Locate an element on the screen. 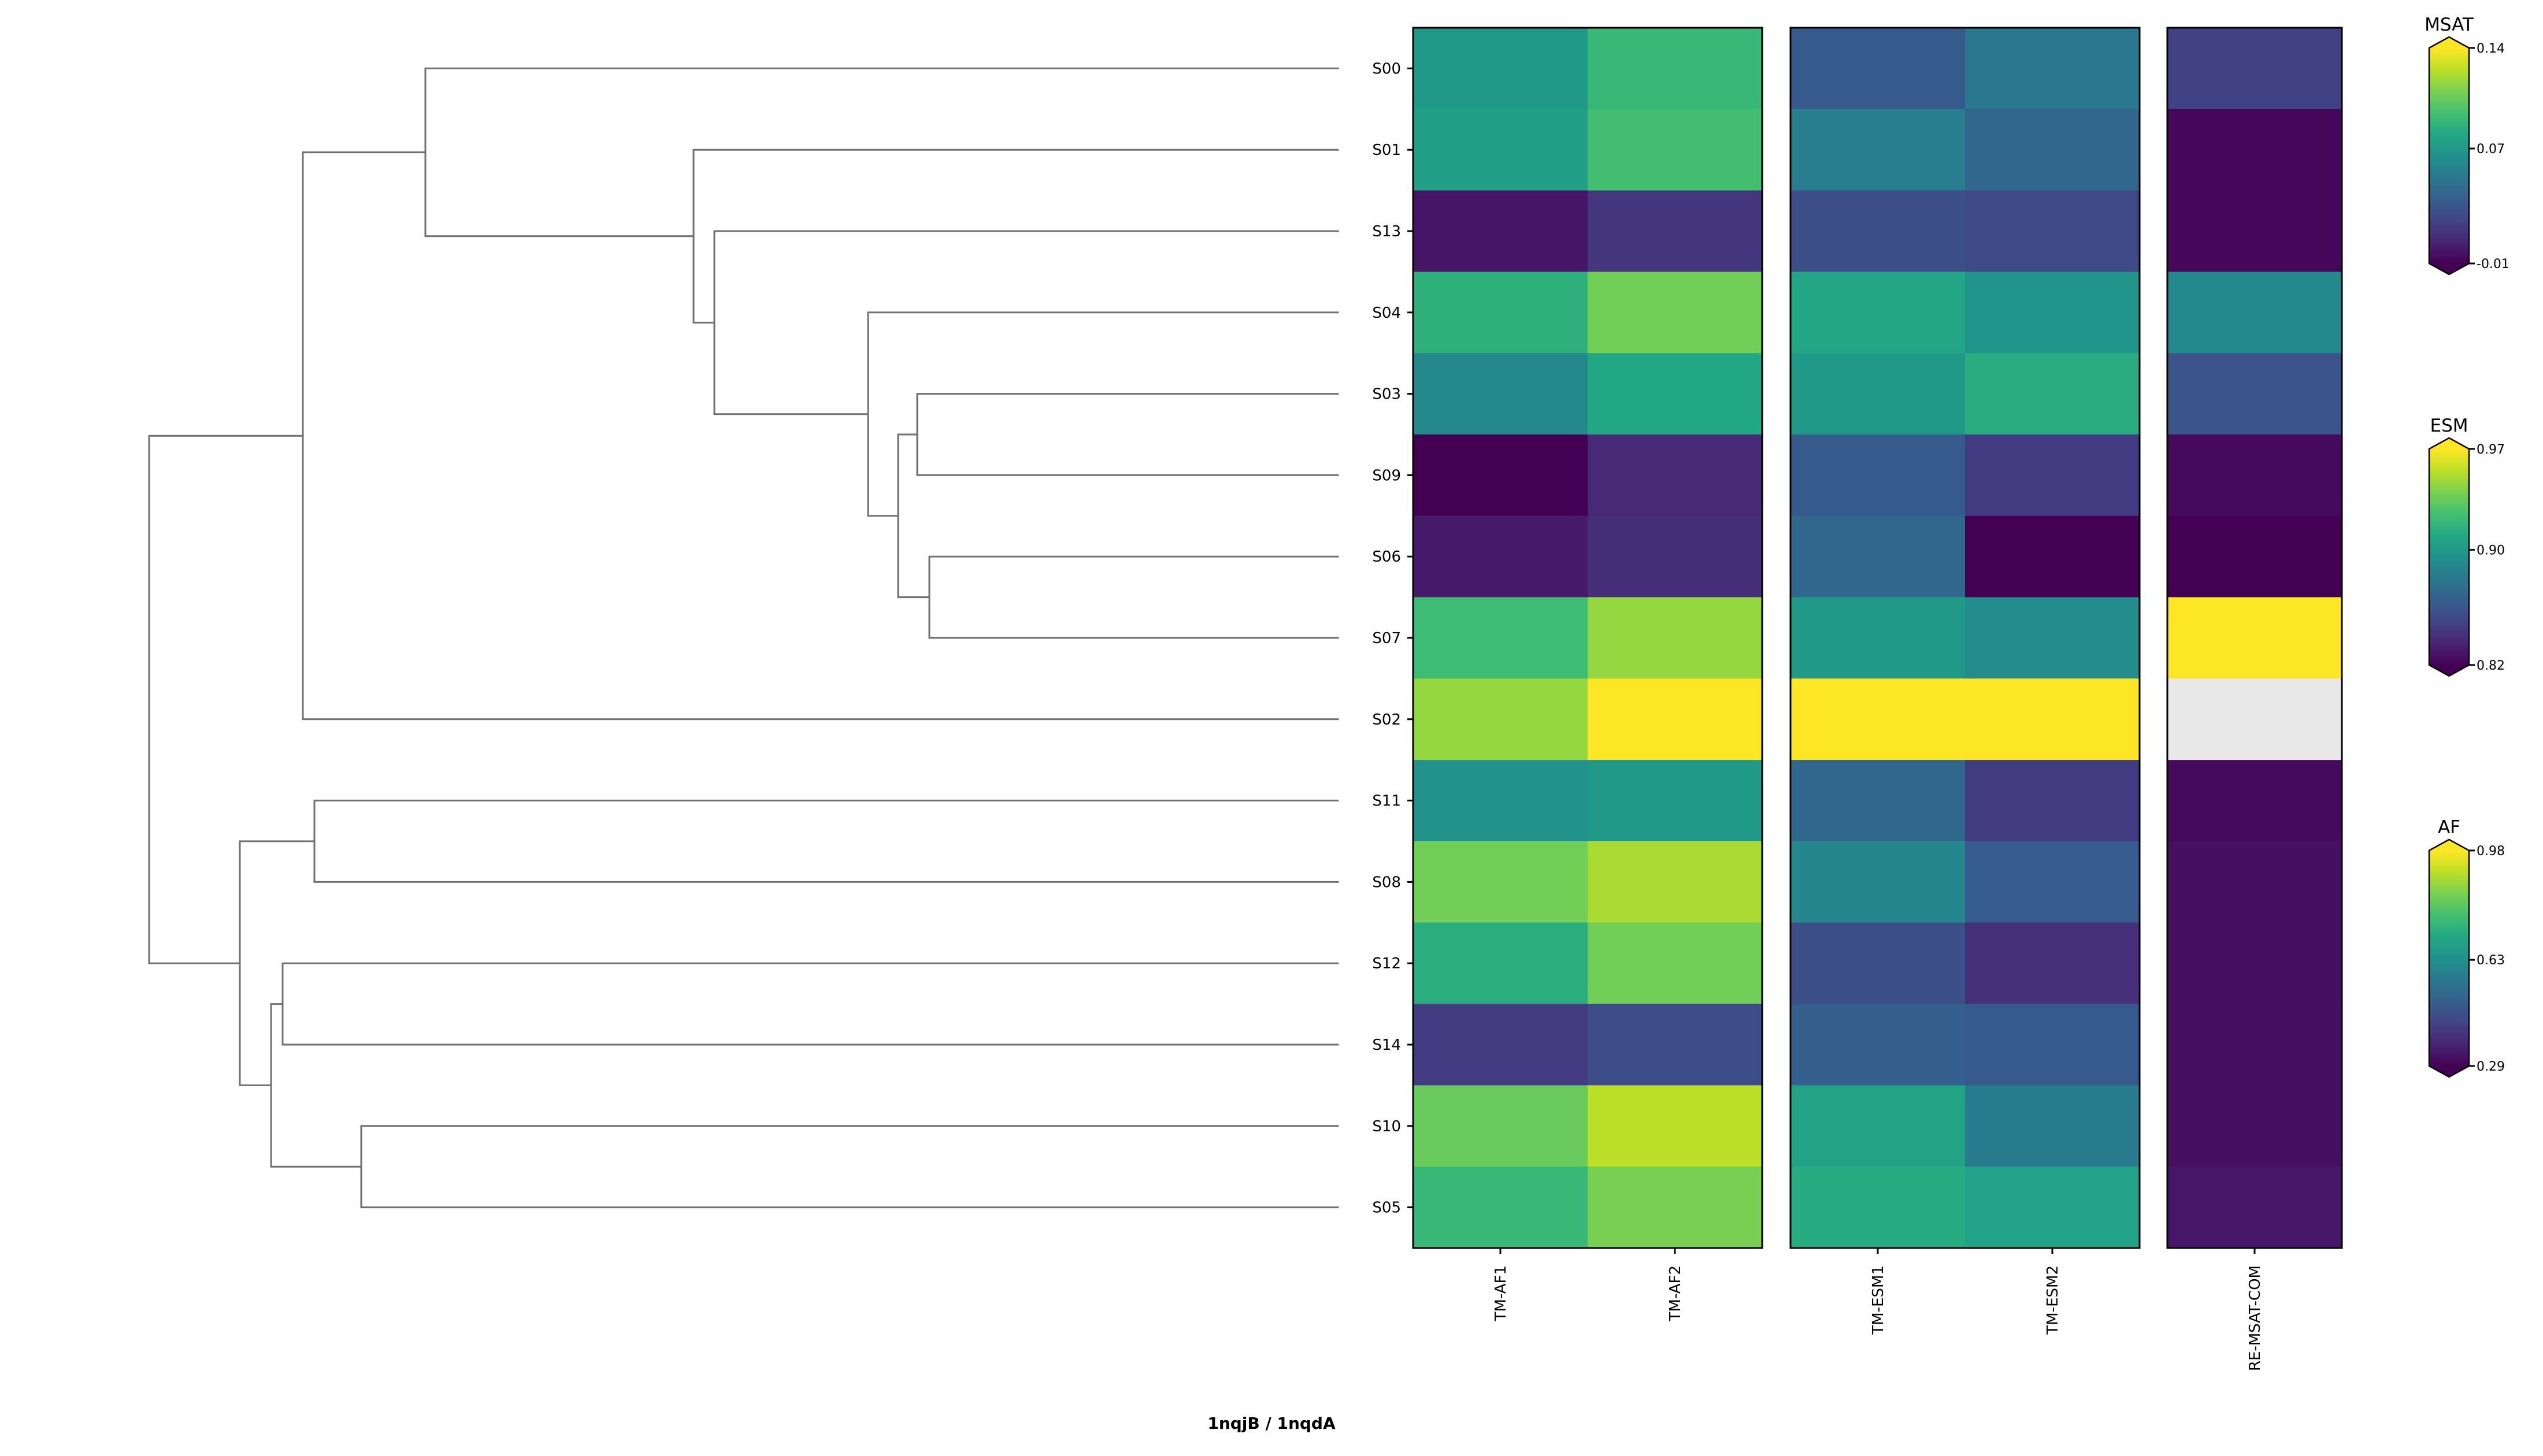  colorbar-title: ESM is located at coordinates (2449, 425).